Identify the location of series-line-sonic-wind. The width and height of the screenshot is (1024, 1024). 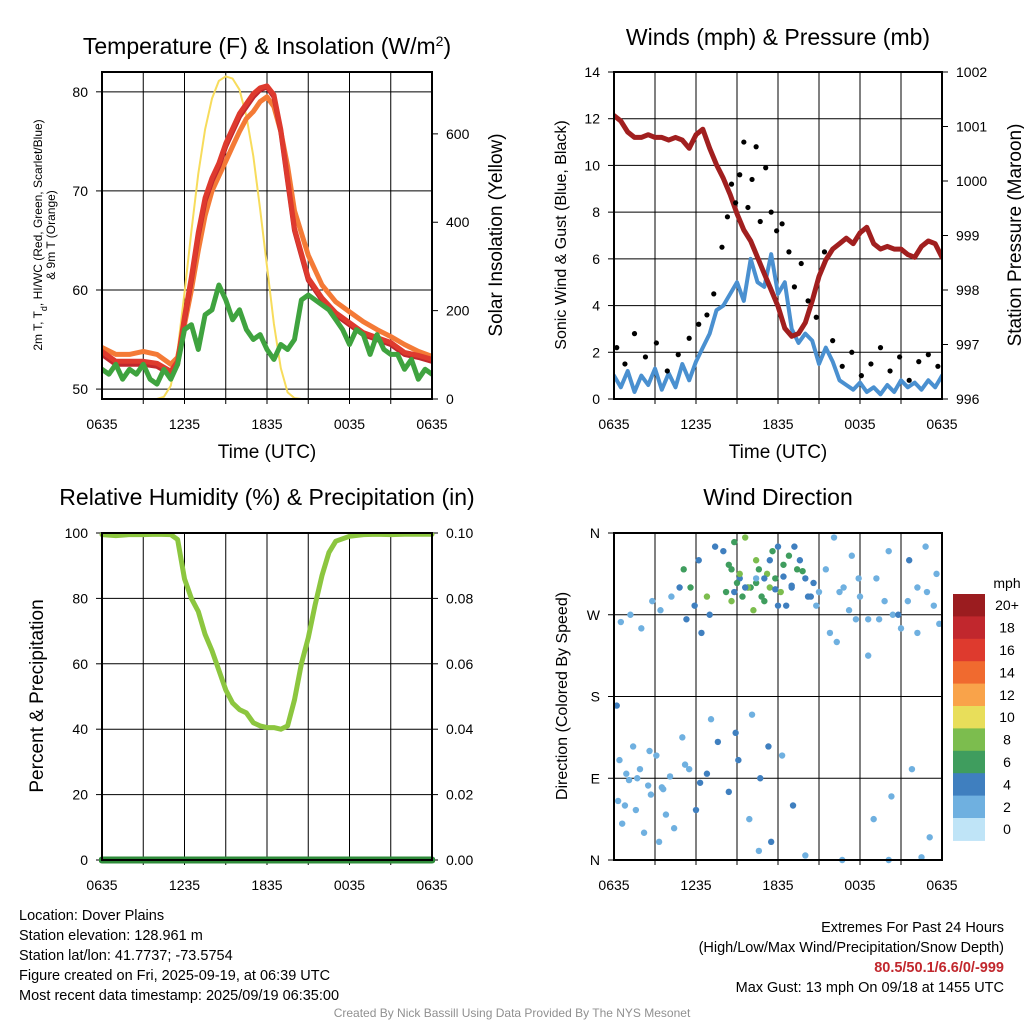
(778, 324).